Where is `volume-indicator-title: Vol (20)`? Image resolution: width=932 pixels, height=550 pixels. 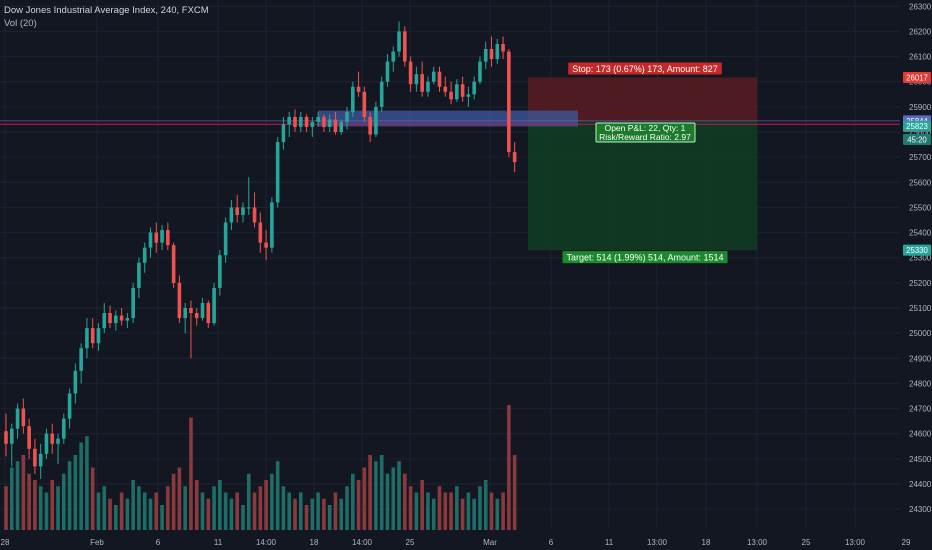 volume-indicator-title: Vol (20) is located at coordinates (20, 23).